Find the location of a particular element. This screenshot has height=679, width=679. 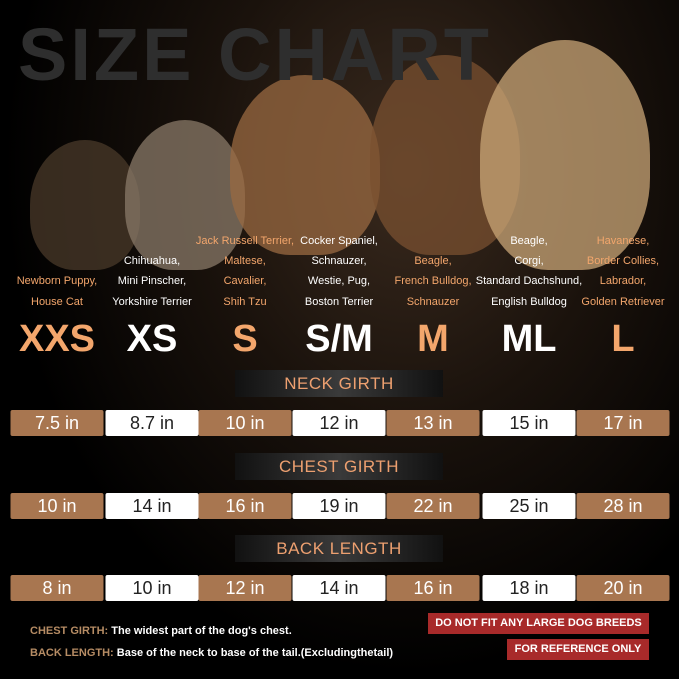

chest-value: 16 in is located at coordinates (245, 506).